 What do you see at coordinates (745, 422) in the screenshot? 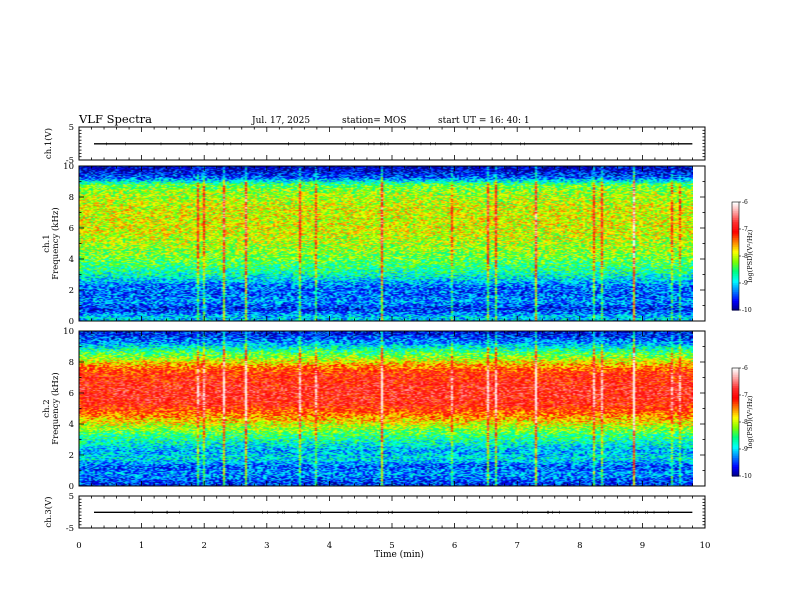
I see `colorbar-tick-label: -8` at bounding box center [745, 422].